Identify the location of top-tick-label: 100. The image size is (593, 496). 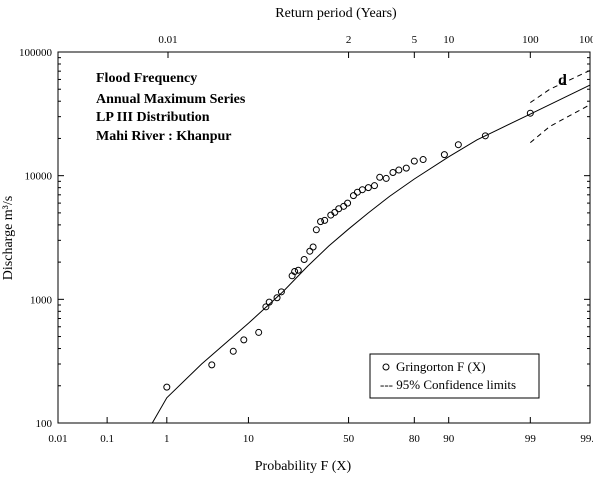
(530, 40).